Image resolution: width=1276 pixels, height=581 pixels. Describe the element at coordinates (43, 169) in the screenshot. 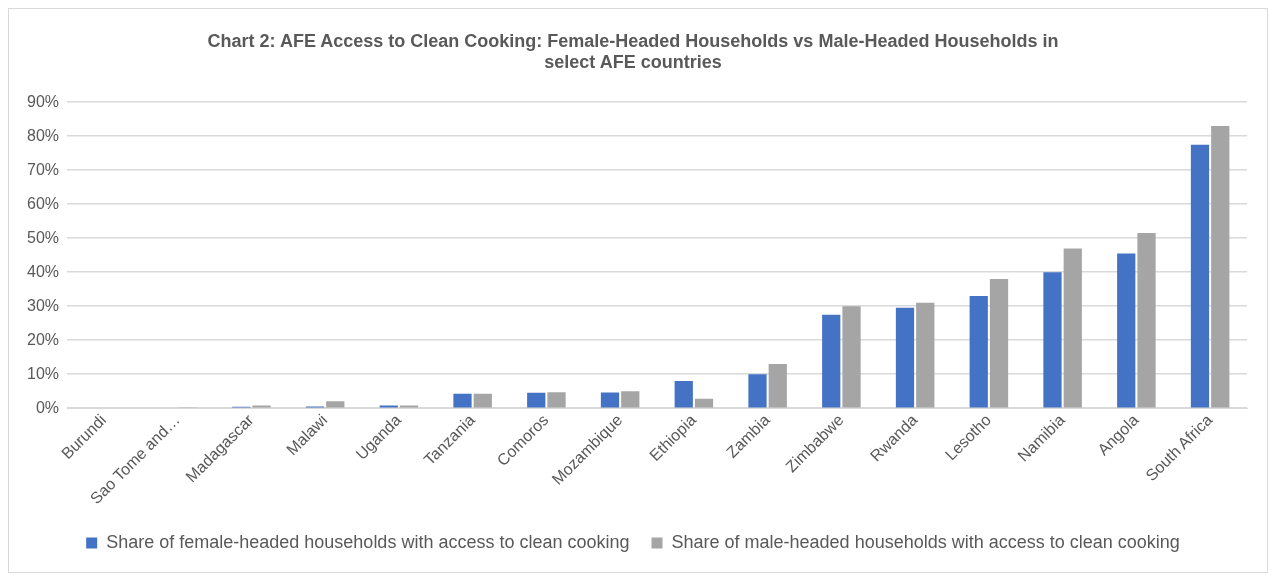

I see `y-tick-label: 70%` at that location.